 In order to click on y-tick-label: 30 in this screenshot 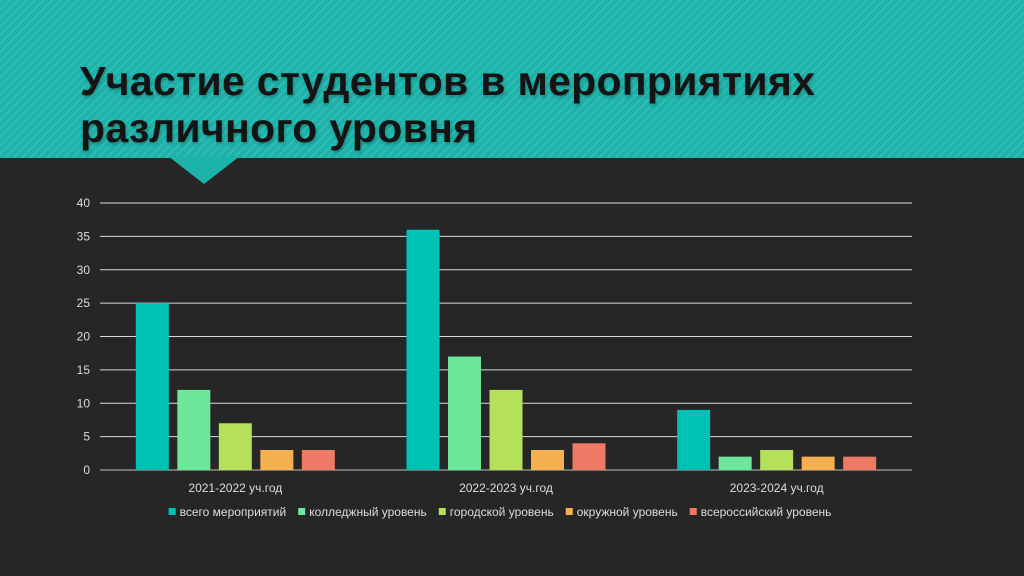, I will do `click(84, 270)`.